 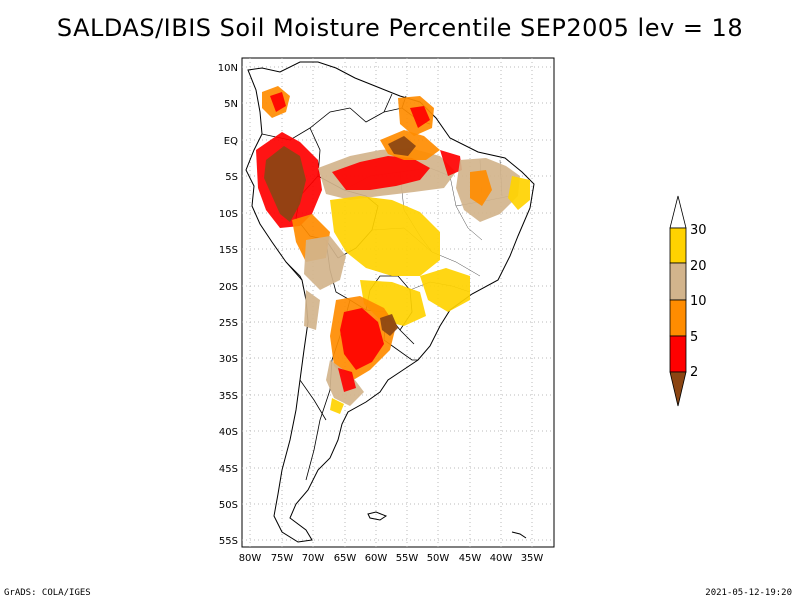 What do you see at coordinates (228, 469) in the screenshot?
I see `lat-label-45S: 45S` at bounding box center [228, 469].